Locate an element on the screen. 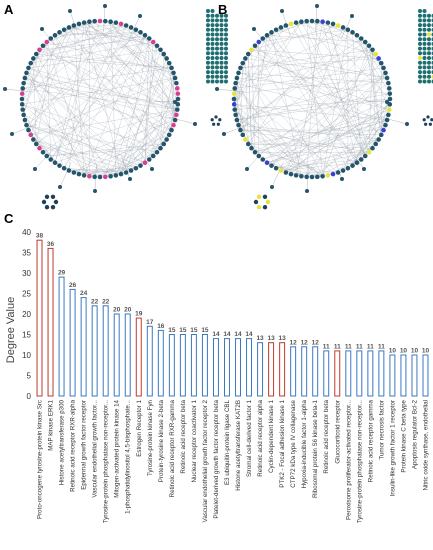 This screenshot has width=433, height=550. network-spoke is located at coordinates (104, 19).